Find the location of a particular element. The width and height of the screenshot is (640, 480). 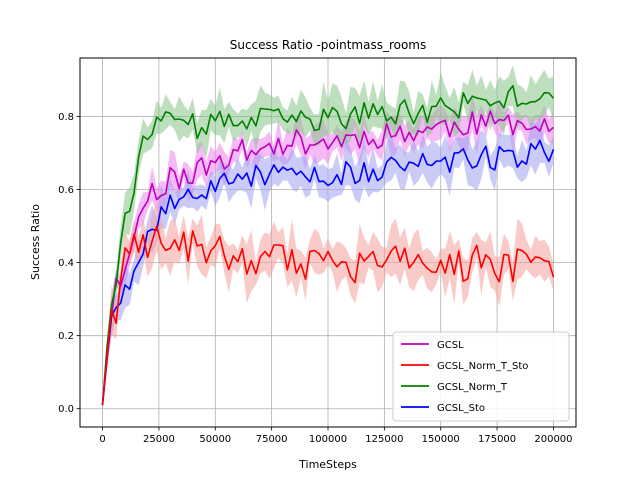

chart-title: Success Ratio -pointmass_rooms is located at coordinates (328, 45).